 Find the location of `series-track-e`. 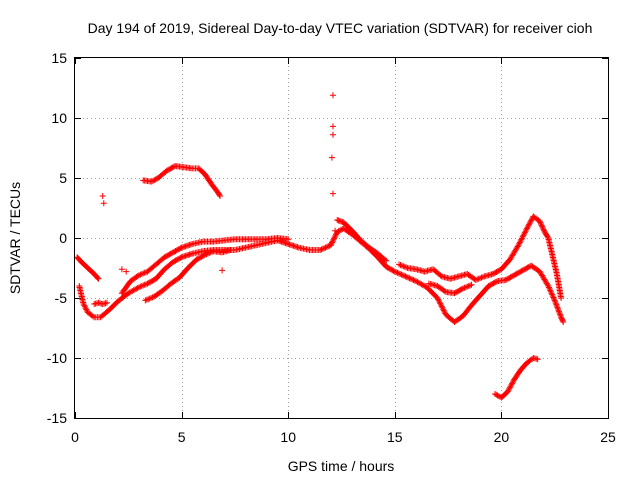

series-track-e is located at coordinates (181, 181).